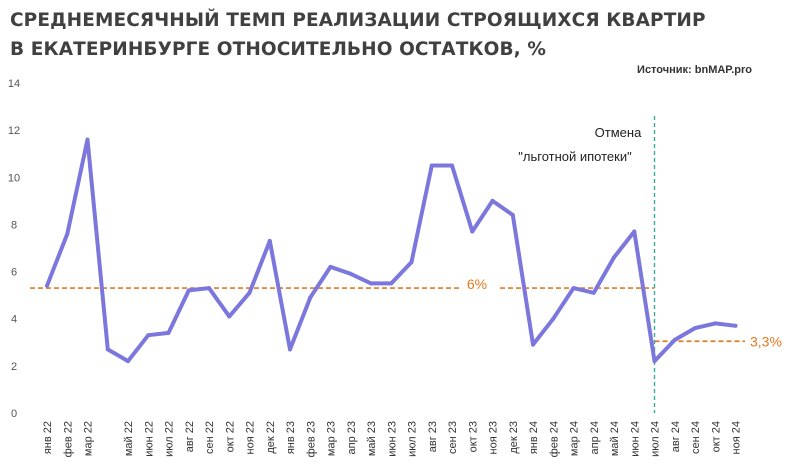 This screenshot has height=470, width=800. What do you see at coordinates (696, 437) in the screenshot?
I see `x-tick-label: сен 24` at bounding box center [696, 437].